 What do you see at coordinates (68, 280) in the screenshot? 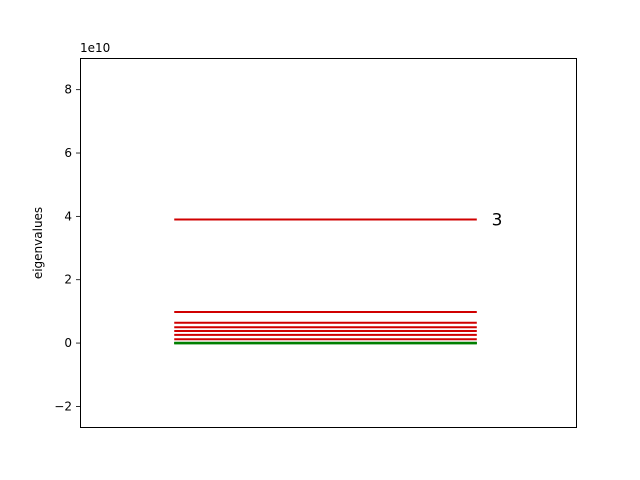
I see `y-tick-label: 2` at bounding box center [68, 280].